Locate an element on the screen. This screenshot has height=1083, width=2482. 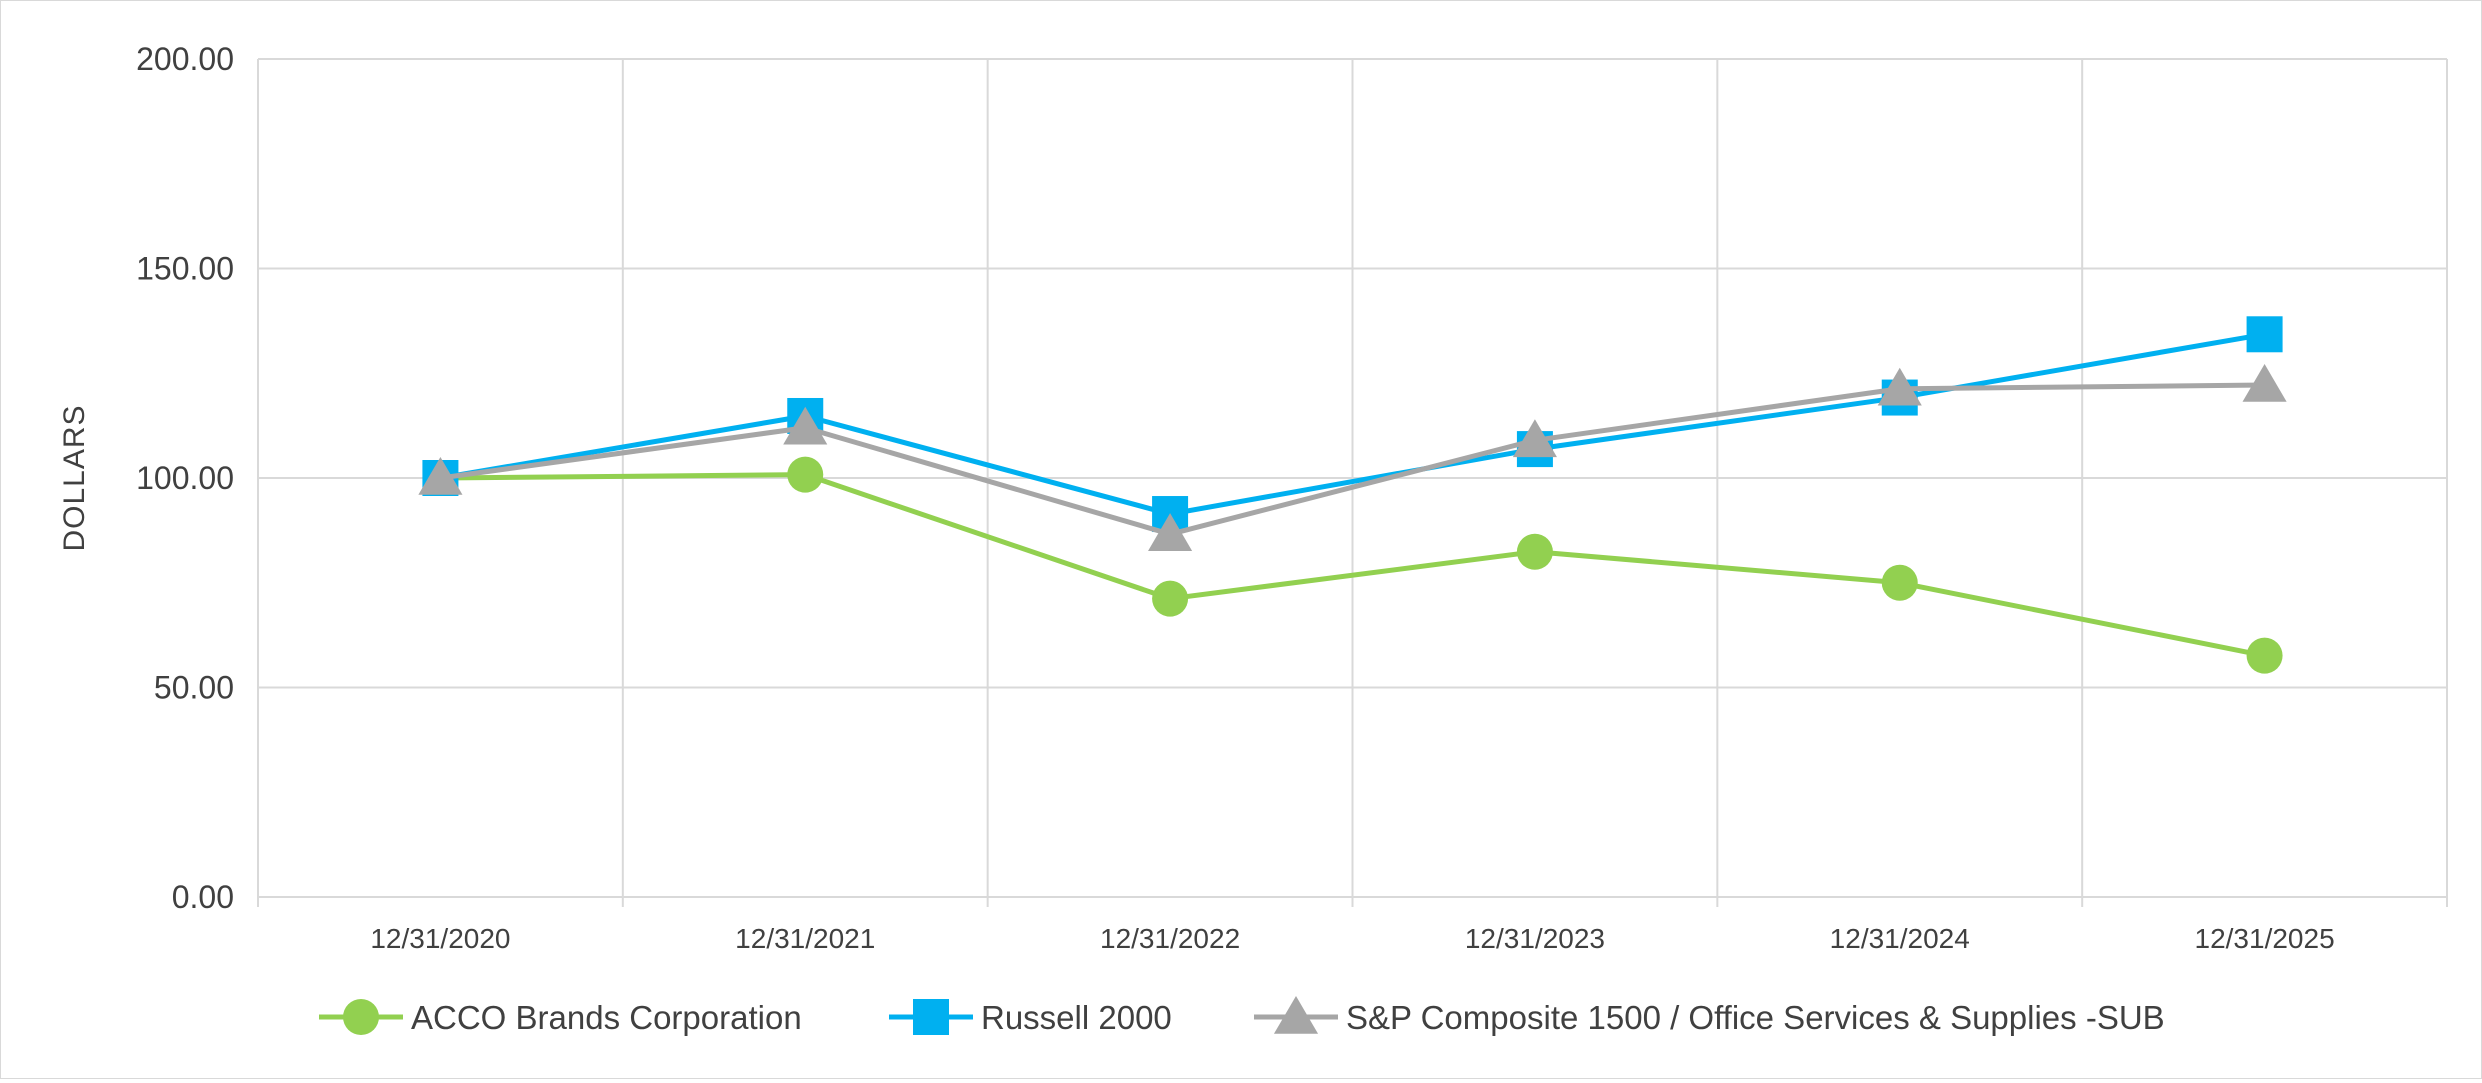
x-tick-label: 12/31/2021 is located at coordinates (805, 938).